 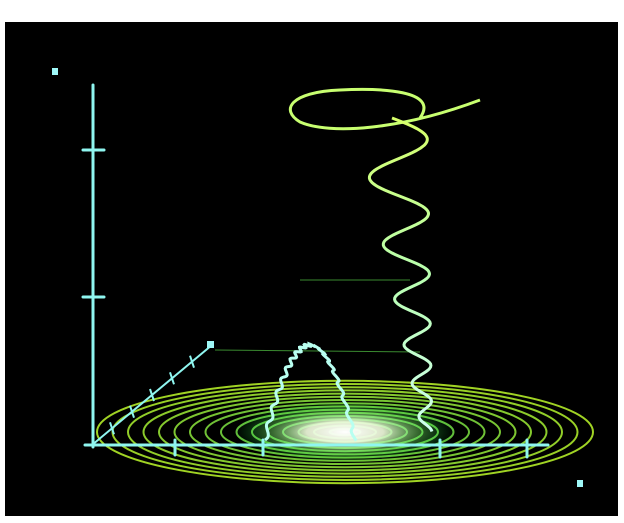 I want to click on depth-axis, so click(x=152, y=395).